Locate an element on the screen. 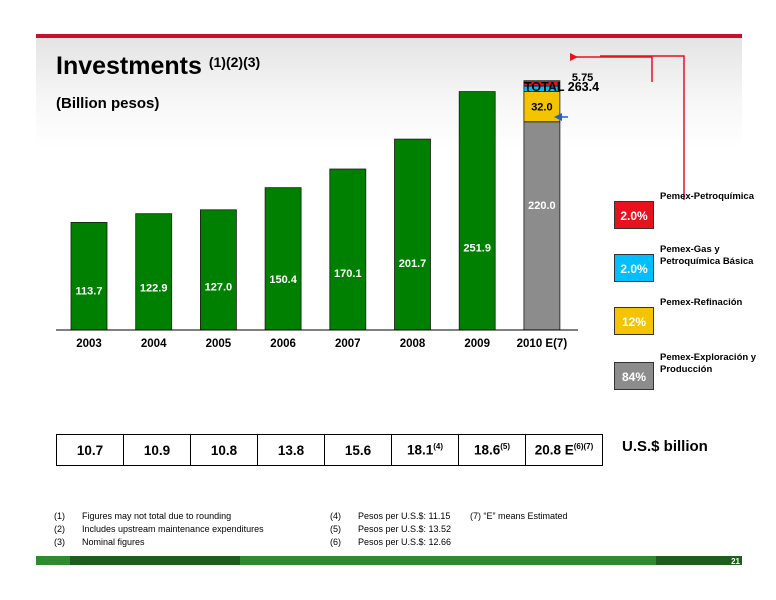  usd-unit-label: U.S.$ billion is located at coordinates (665, 446).